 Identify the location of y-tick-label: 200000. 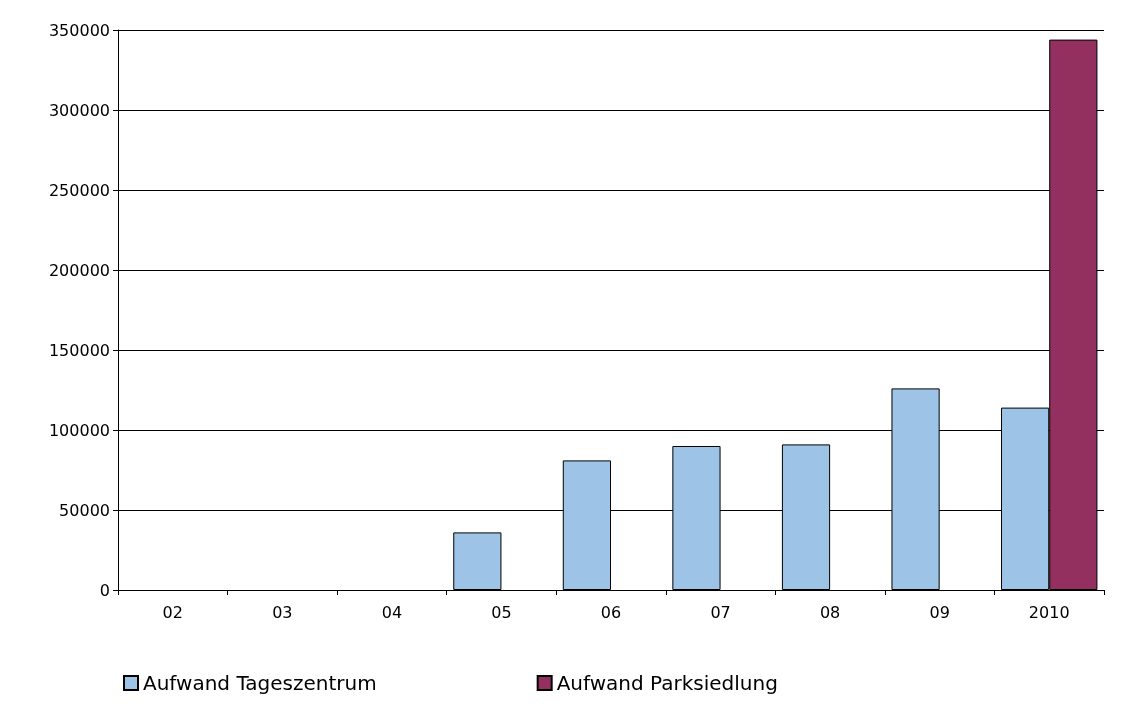
(79, 270).